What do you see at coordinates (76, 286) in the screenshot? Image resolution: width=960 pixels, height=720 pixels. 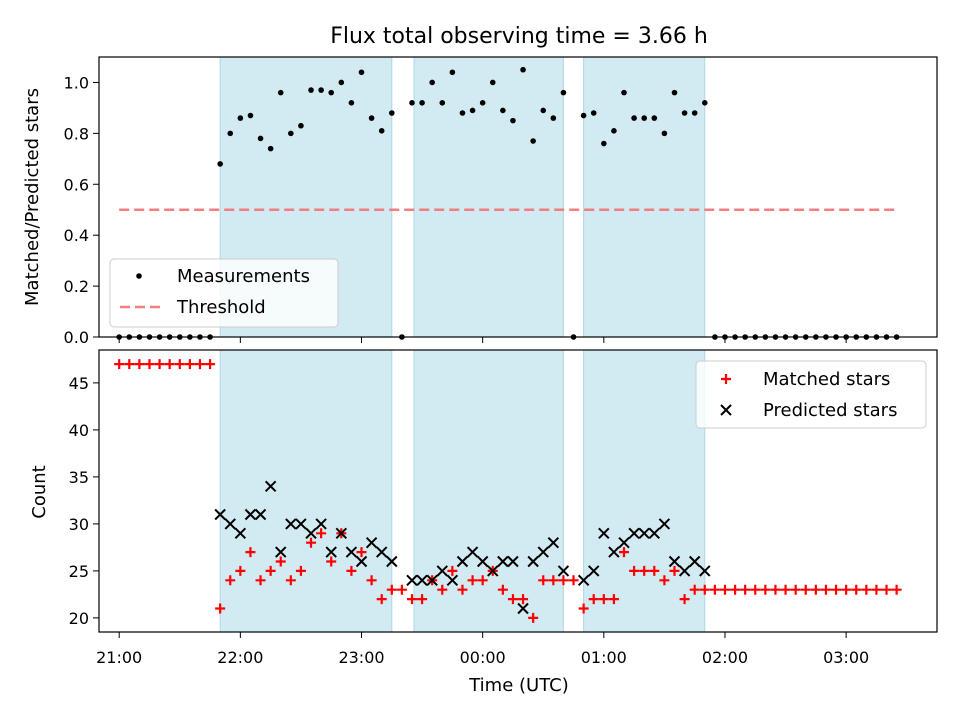 I see `top-y-tick-label: 0.2` at bounding box center [76, 286].